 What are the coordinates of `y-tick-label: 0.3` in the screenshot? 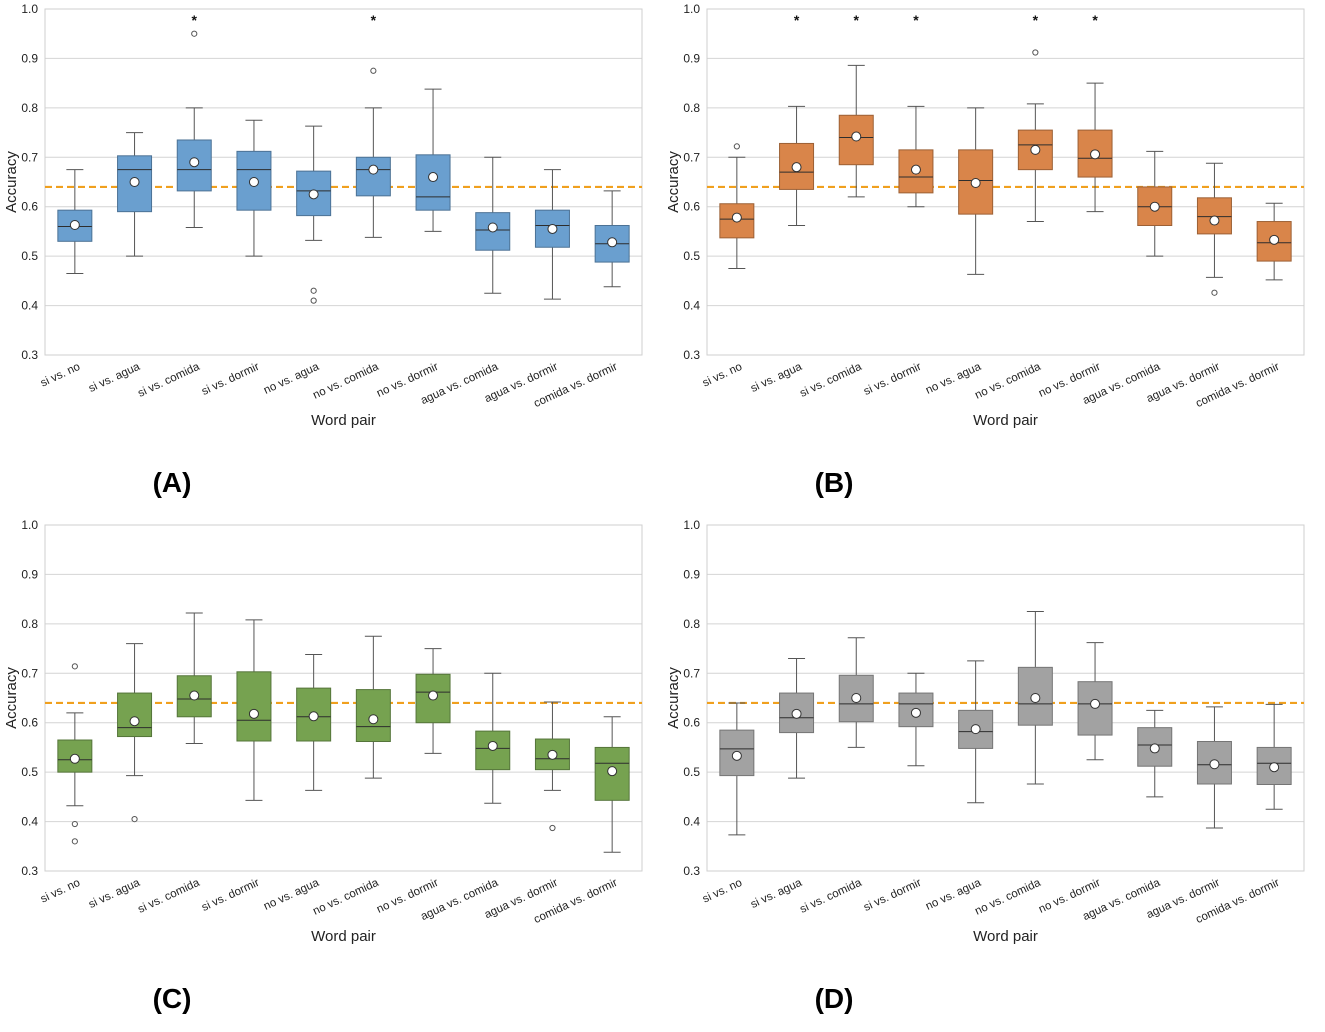 It's located at (691, 355).